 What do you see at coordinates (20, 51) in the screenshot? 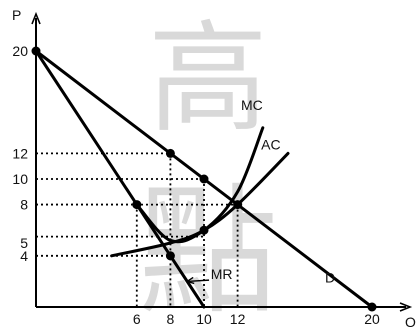
I see `y-tick-label-20: 20` at bounding box center [20, 51].